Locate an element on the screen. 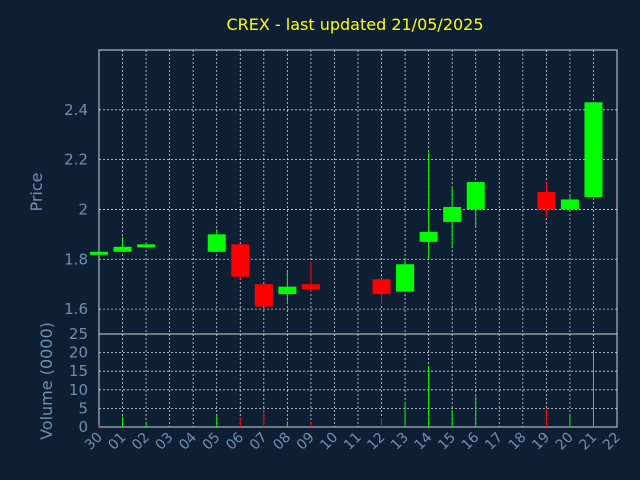  x-tick-label: 11 is located at coordinates (353, 442).